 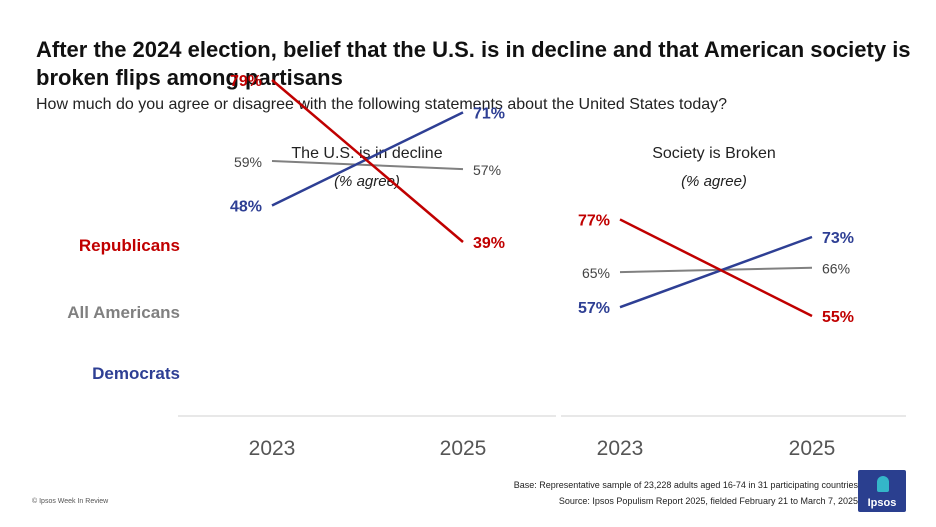 I want to click on panel1-data-label-republicans-2025: 39%, so click(x=489, y=243).